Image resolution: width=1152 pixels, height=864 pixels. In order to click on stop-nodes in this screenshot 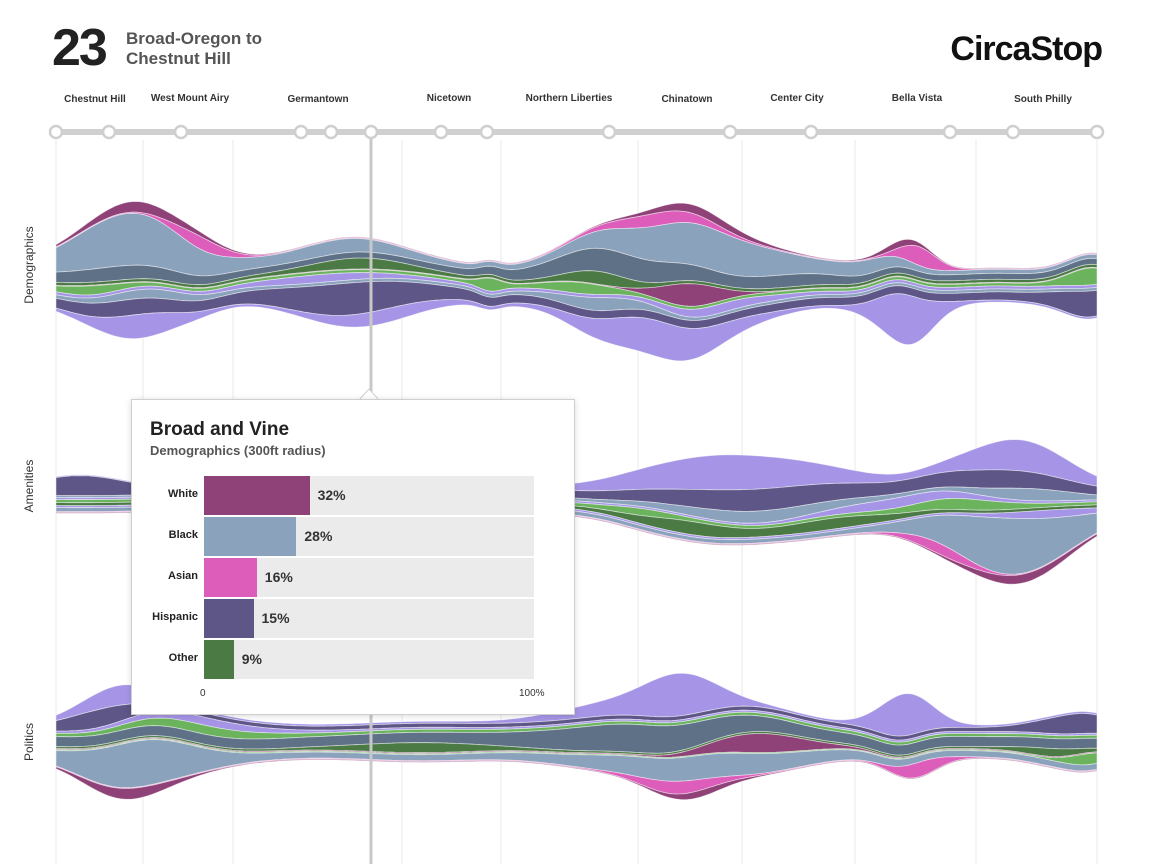, I will do `click(576, 132)`.